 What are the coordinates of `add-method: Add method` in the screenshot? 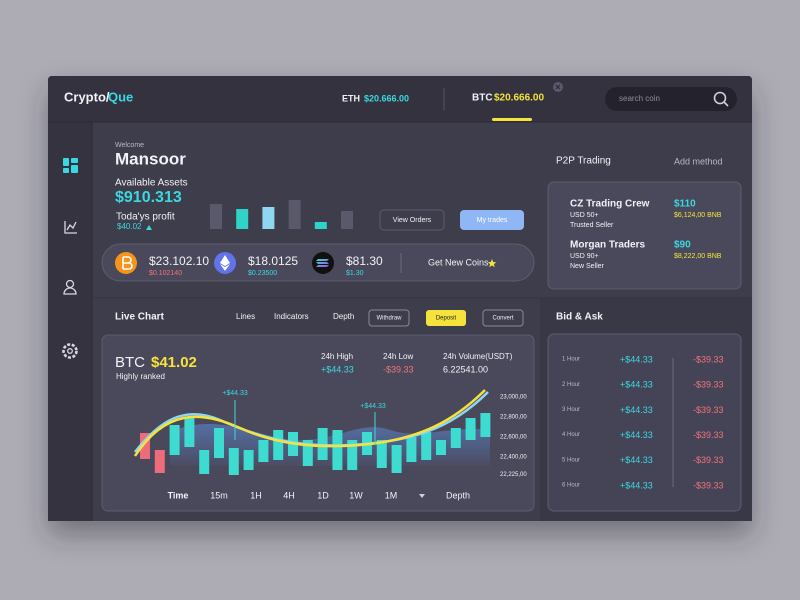 It's located at (698, 161).